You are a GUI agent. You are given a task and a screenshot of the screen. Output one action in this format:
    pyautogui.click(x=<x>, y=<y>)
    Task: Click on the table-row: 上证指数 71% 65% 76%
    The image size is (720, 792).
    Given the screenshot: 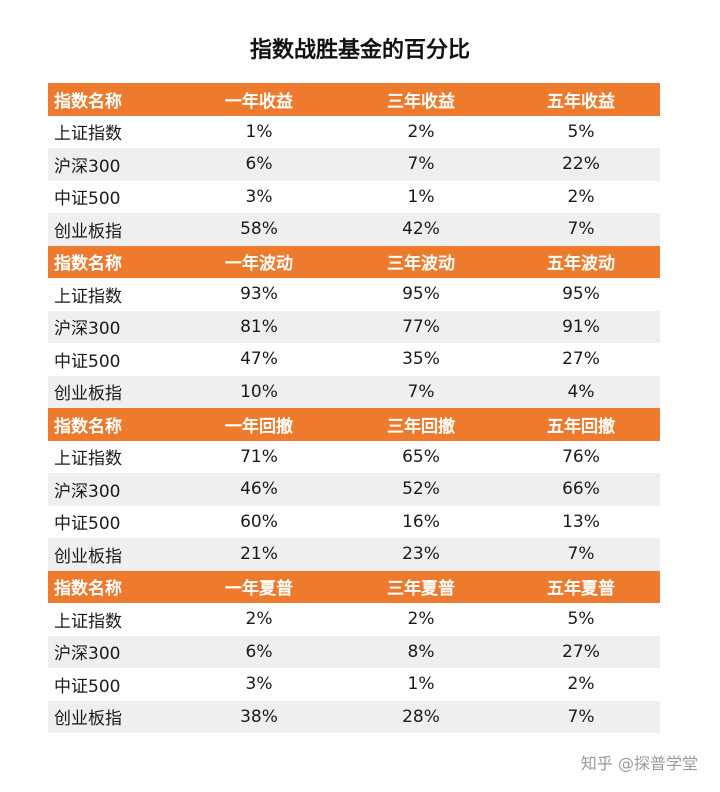 What is the action you would take?
    pyautogui.click(x=354, y=457)
    